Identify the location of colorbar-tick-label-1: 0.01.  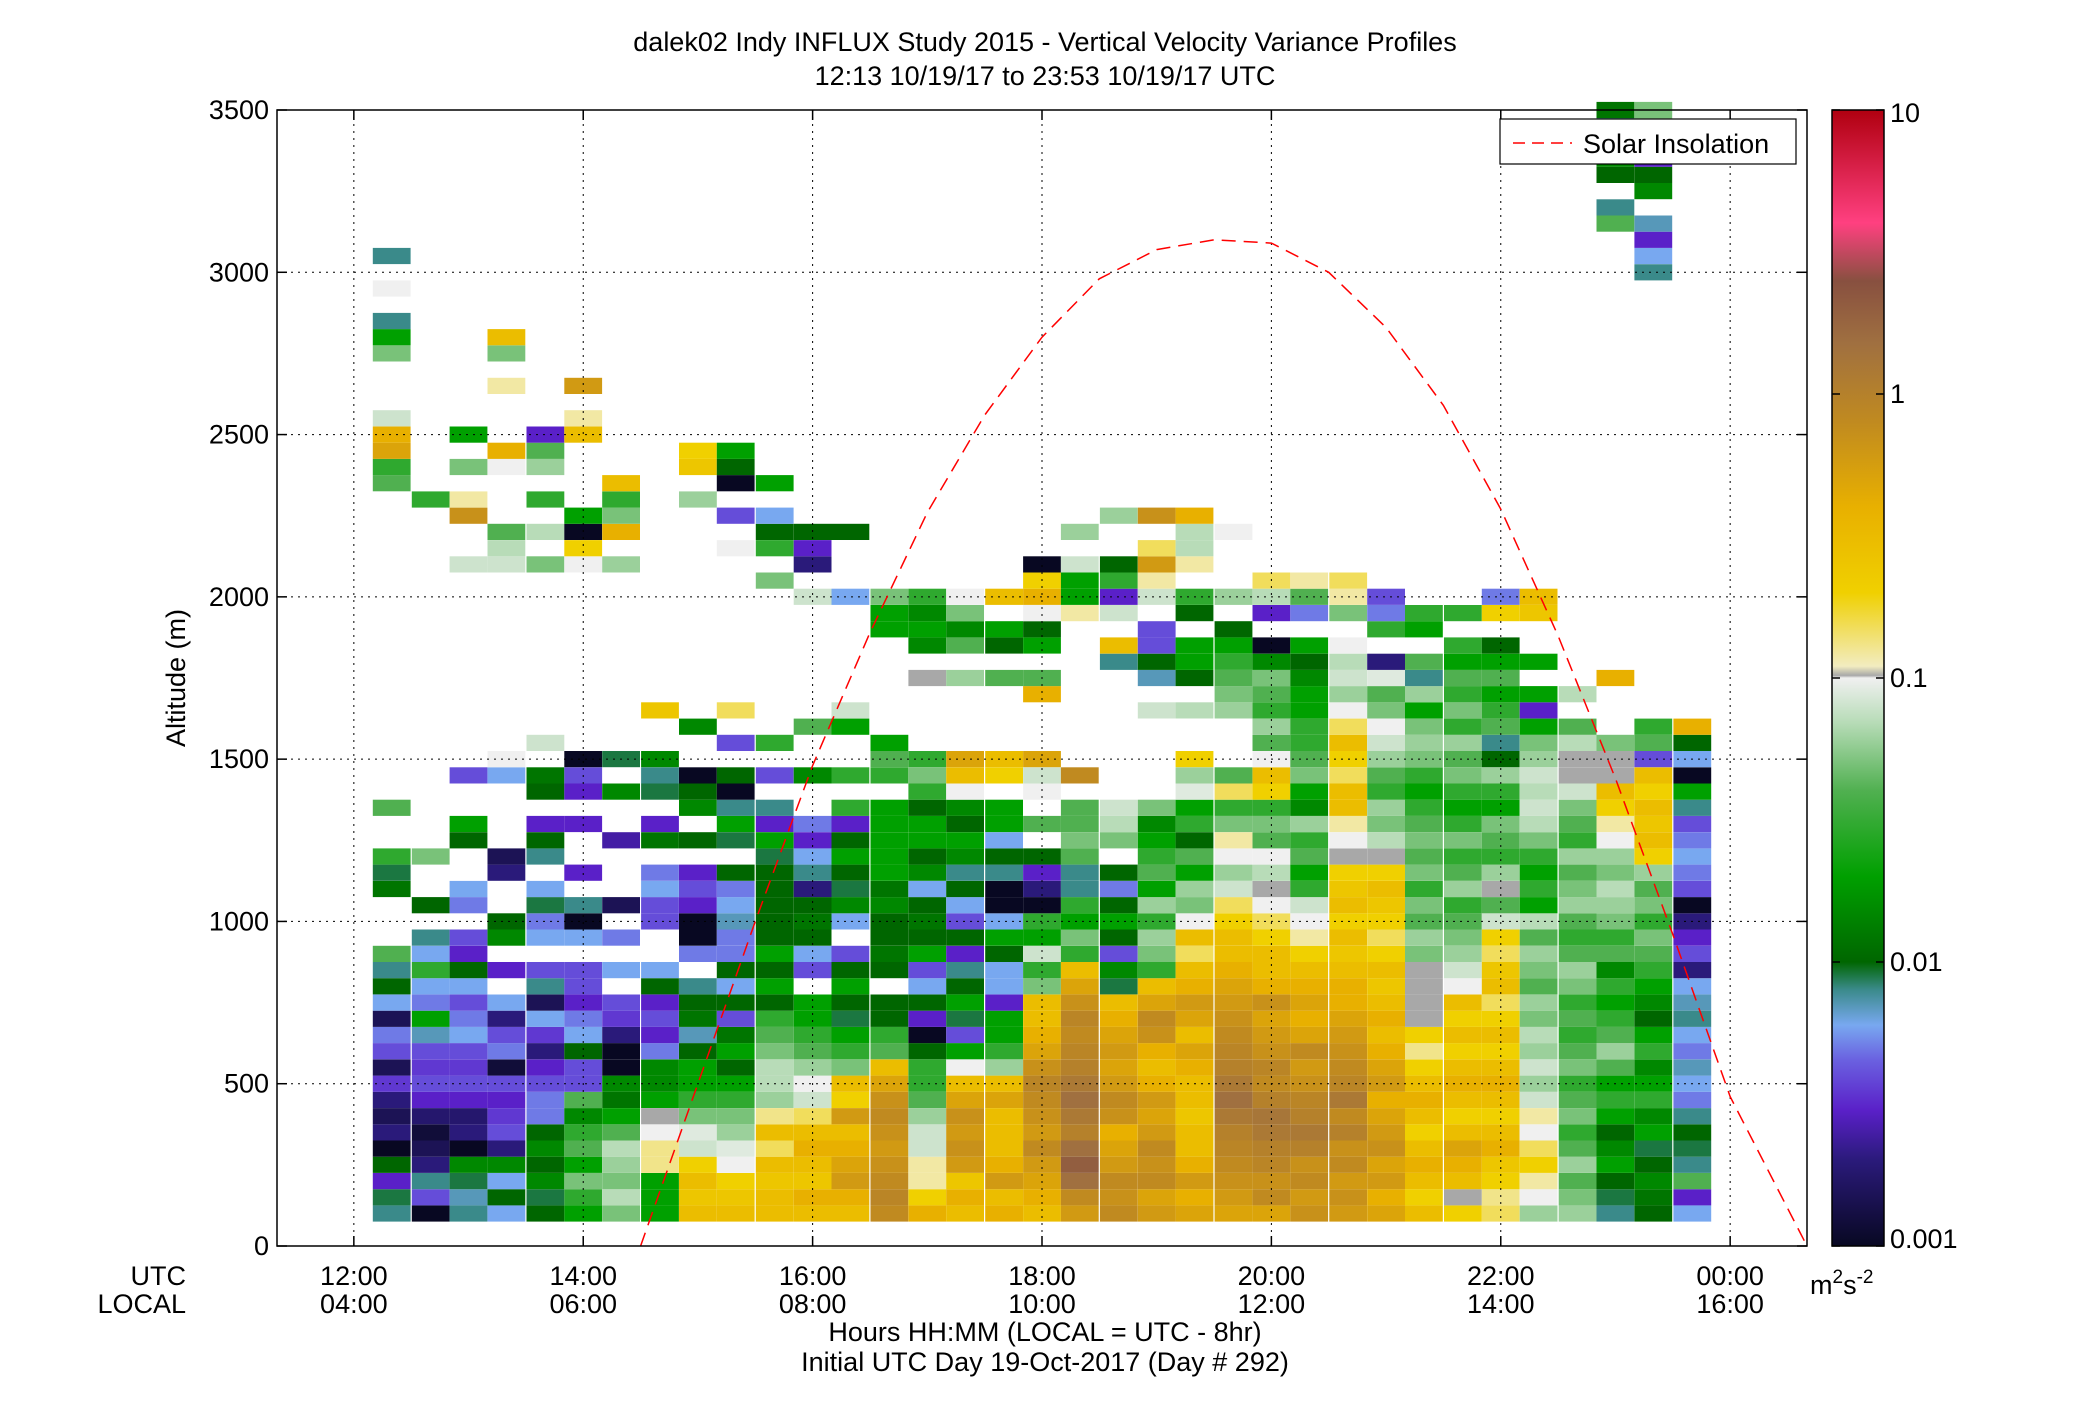
(1916, 962).